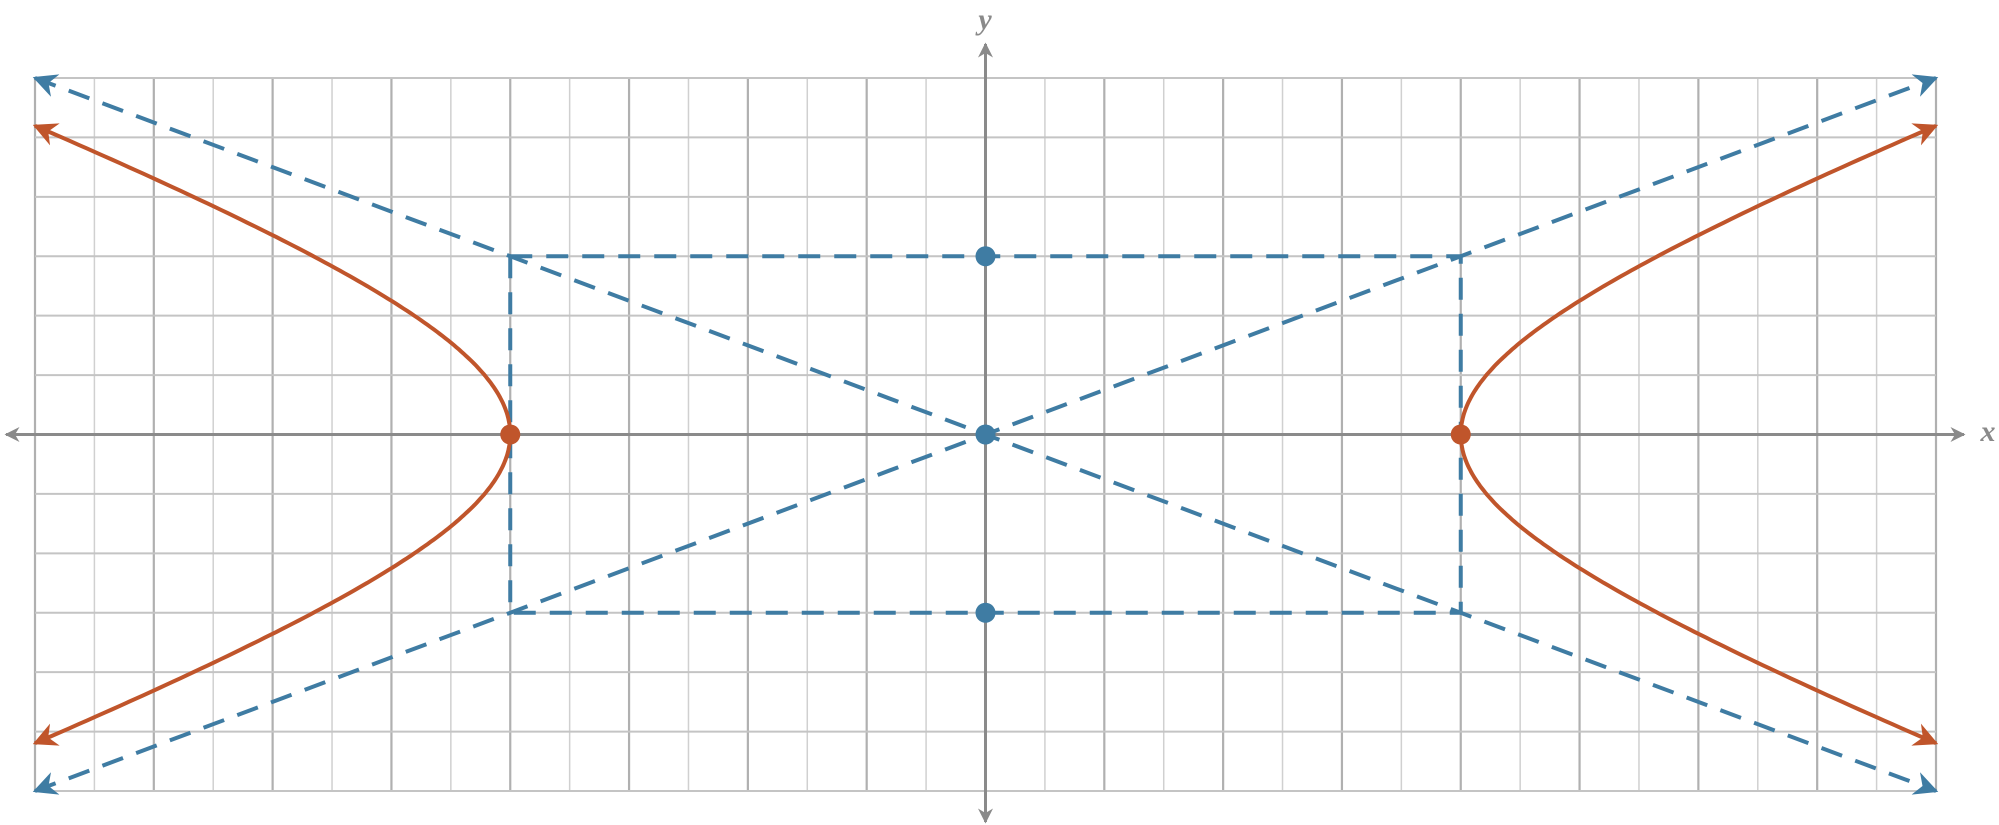 The height and width of the screenshot is (825, 1999). Describe the element at coordinates (983, 19) in the screenshot. I see `y-axis-label: y` at that location.